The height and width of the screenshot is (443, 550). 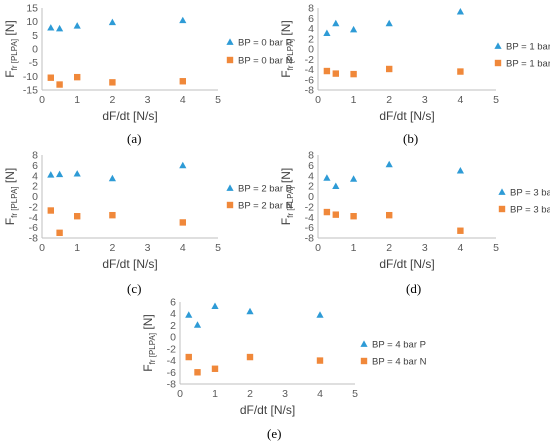 What do you see at coordinates (259, 206) in the screenshot?
I see `legend-entry: BP = 2 bar N` at bounding box center [259, 206].